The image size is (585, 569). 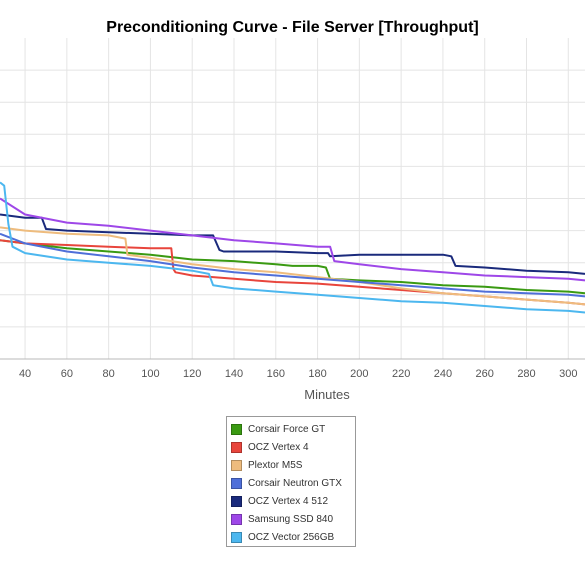 What do you see at coordinates (401, 374) in the screenshot?
I see `x-tick-label: 220` at bounding box center [401, 374].